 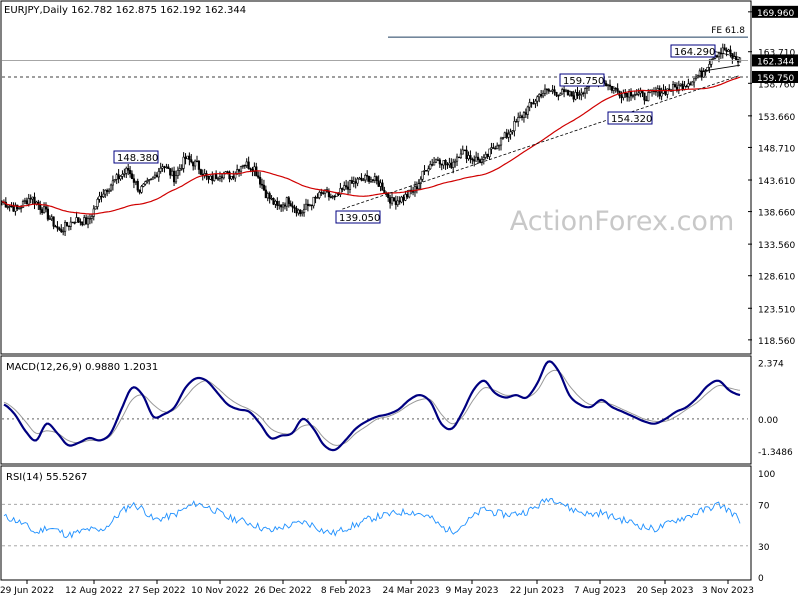 What do you see at coordinates (766, 475) in the screenshot?
I see `rsi-y-tick-label: 100` at bounding box center [766, 475].